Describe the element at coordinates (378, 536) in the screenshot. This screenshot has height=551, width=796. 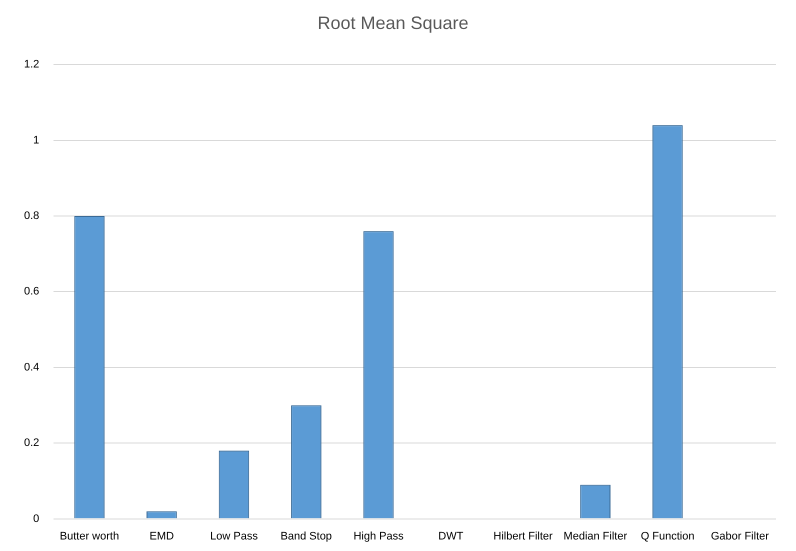
I see `x-tick-label: High Pass` at that location.